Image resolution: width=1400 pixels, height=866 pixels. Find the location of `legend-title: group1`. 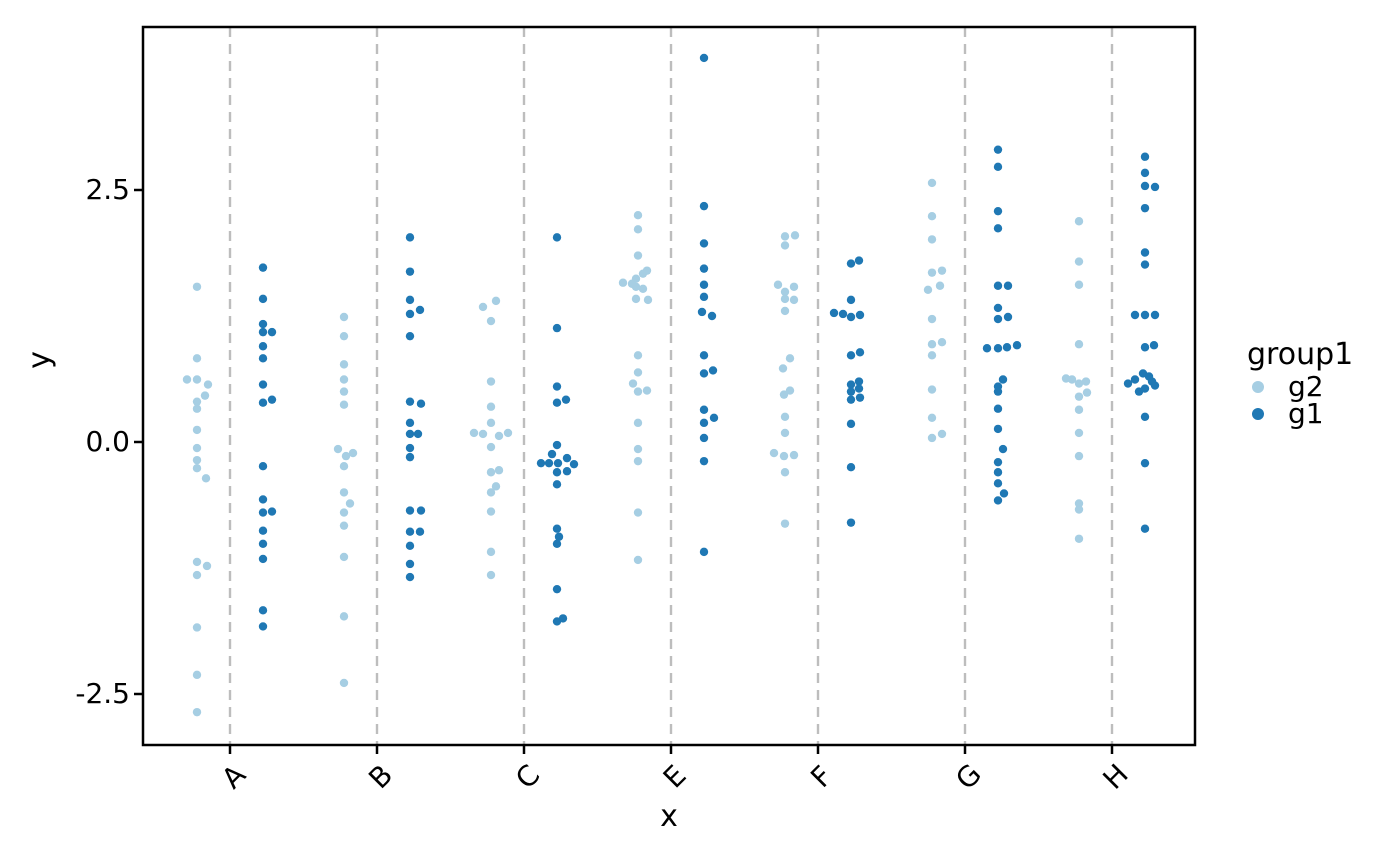

legend-title: group1 is located at coordinates (1300, 354).